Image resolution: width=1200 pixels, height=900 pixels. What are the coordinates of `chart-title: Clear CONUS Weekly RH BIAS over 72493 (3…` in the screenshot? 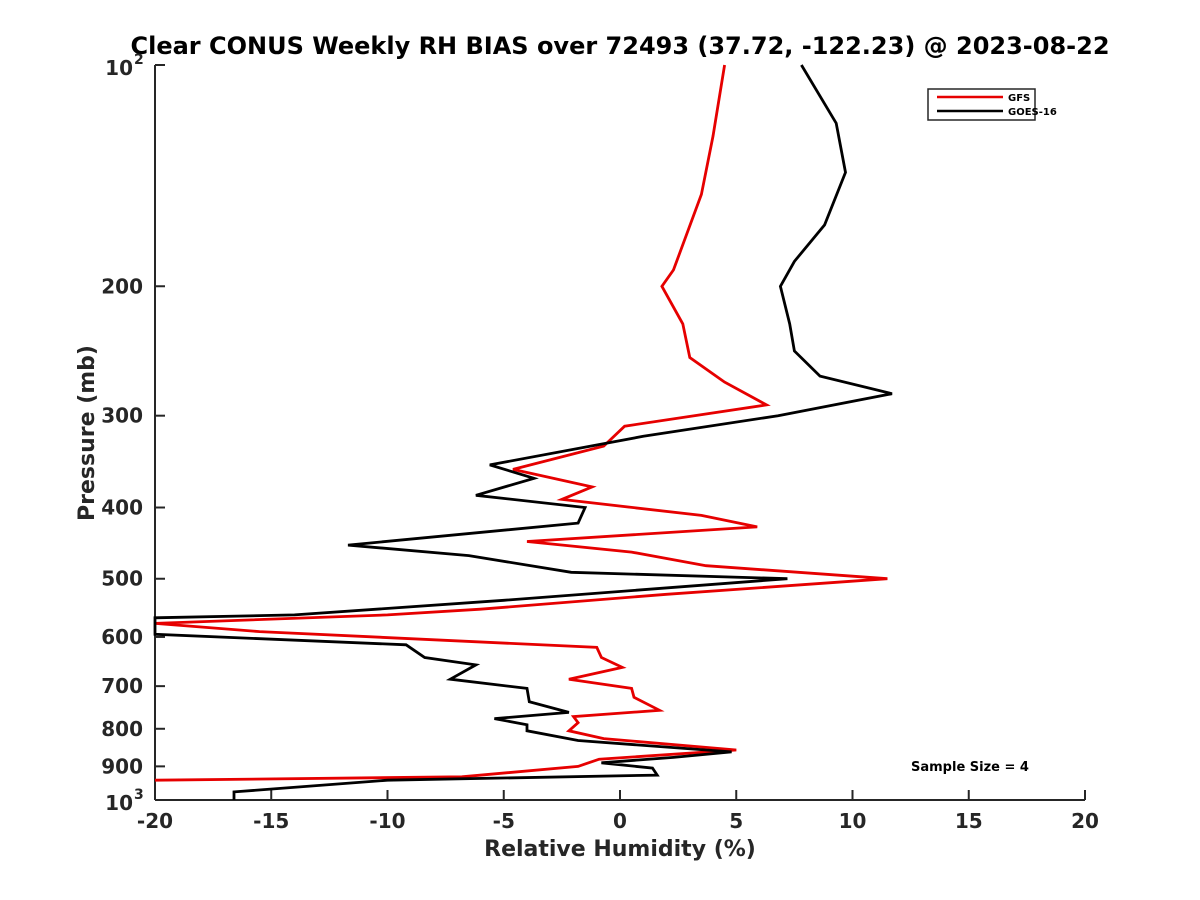 It's located at (619, 46).